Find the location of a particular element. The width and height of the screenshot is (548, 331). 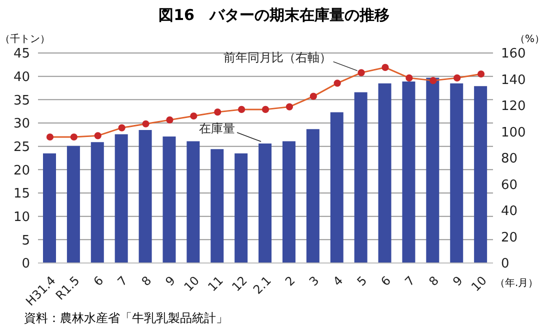

y-tick-label: 35 is located at coordinates (21, 100).